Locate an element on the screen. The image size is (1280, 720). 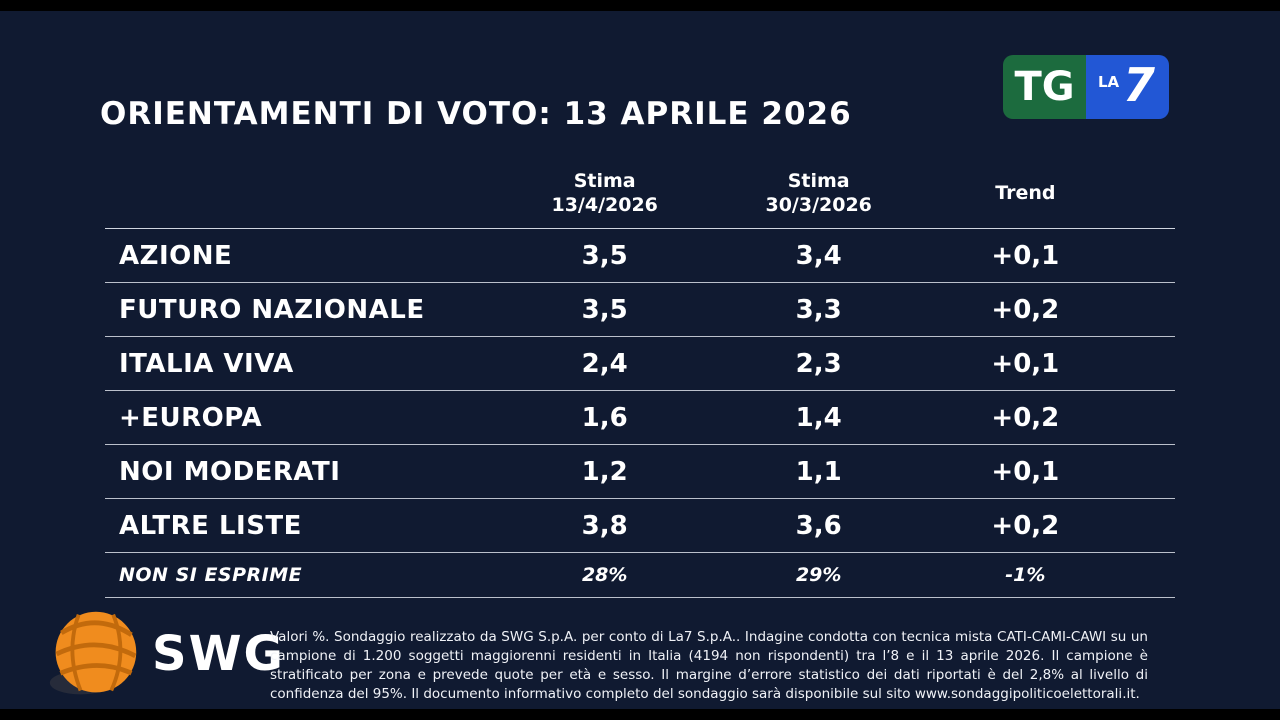
header-previous-line1: Stima is located at coordinates (818, 181).